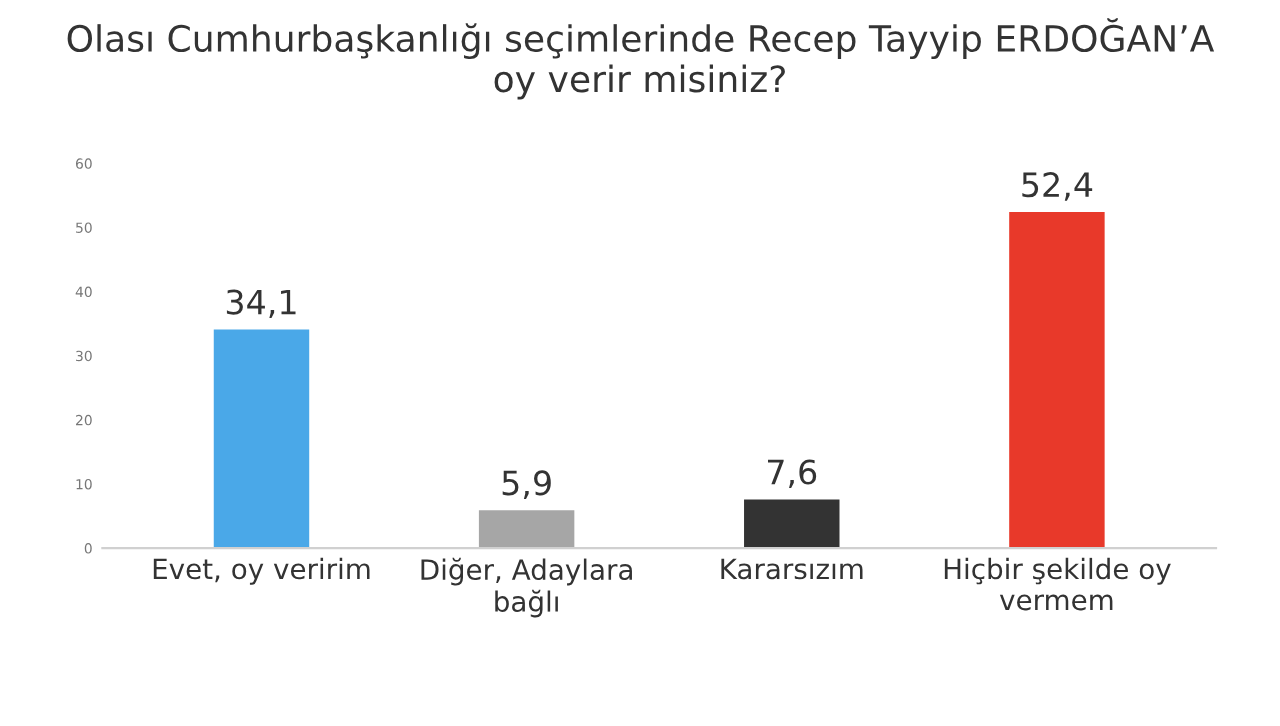 The height and width of the screenshot is (726, 1280). What do you see at coordinates (261, 304) in the screenshot?
I see `data-label: 34,1` at bounding box center [261, 304].